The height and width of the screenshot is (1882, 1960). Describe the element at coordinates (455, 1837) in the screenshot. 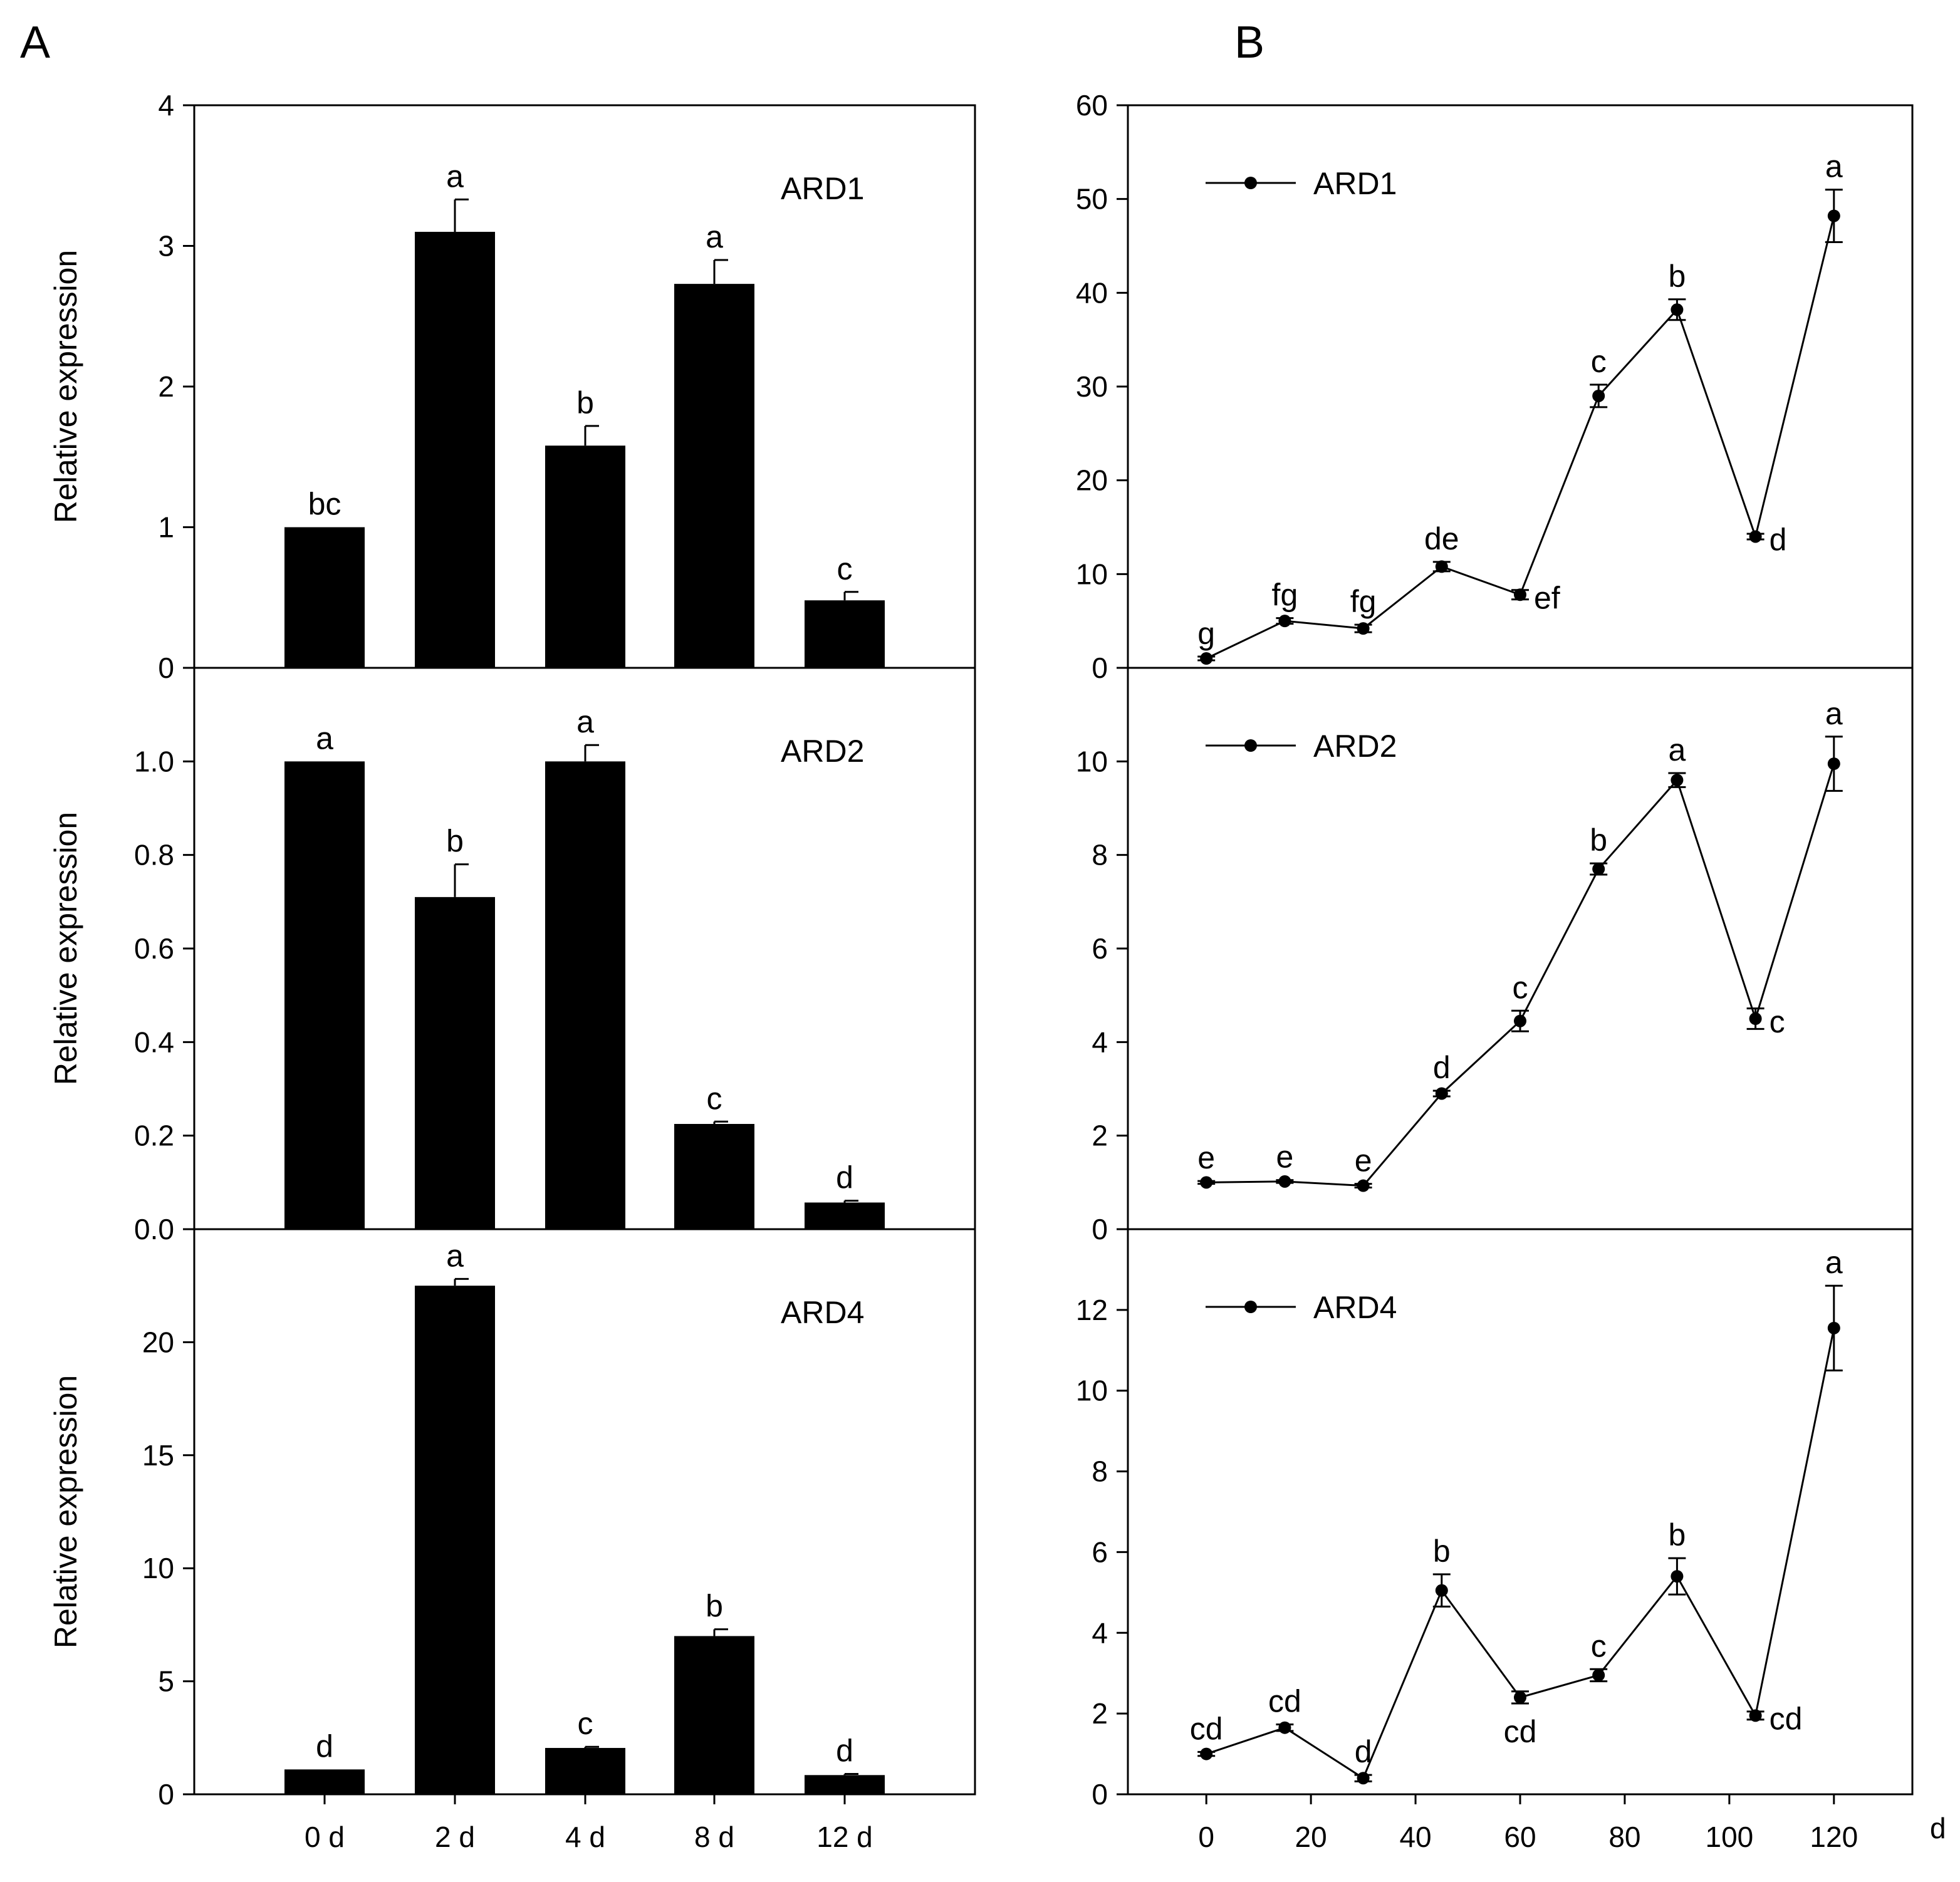

I see `x-tick-label: 2 d` at that location.